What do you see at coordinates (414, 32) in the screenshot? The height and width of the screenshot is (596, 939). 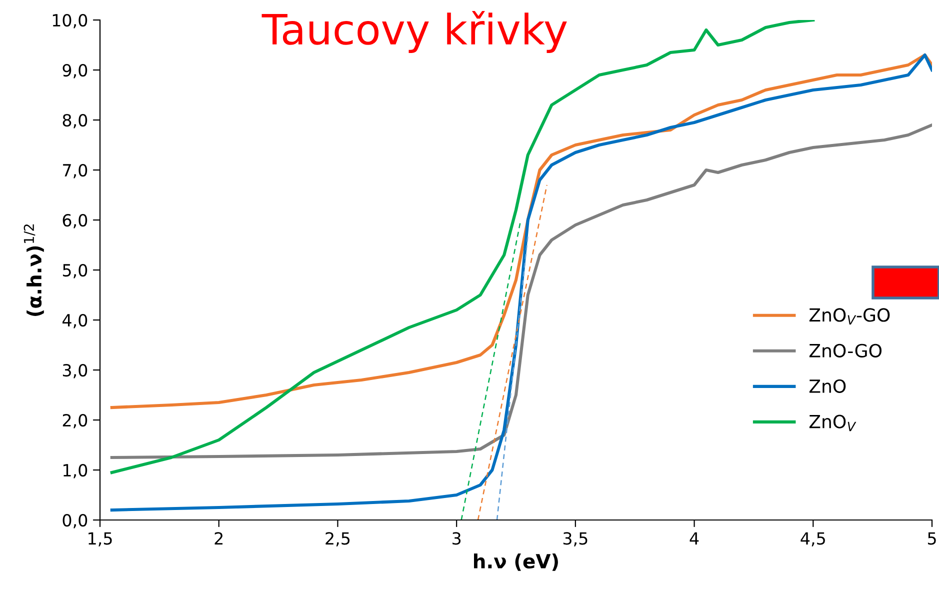 I see `chart-title: Taucovy křivky` at bounding box center [414, 32].